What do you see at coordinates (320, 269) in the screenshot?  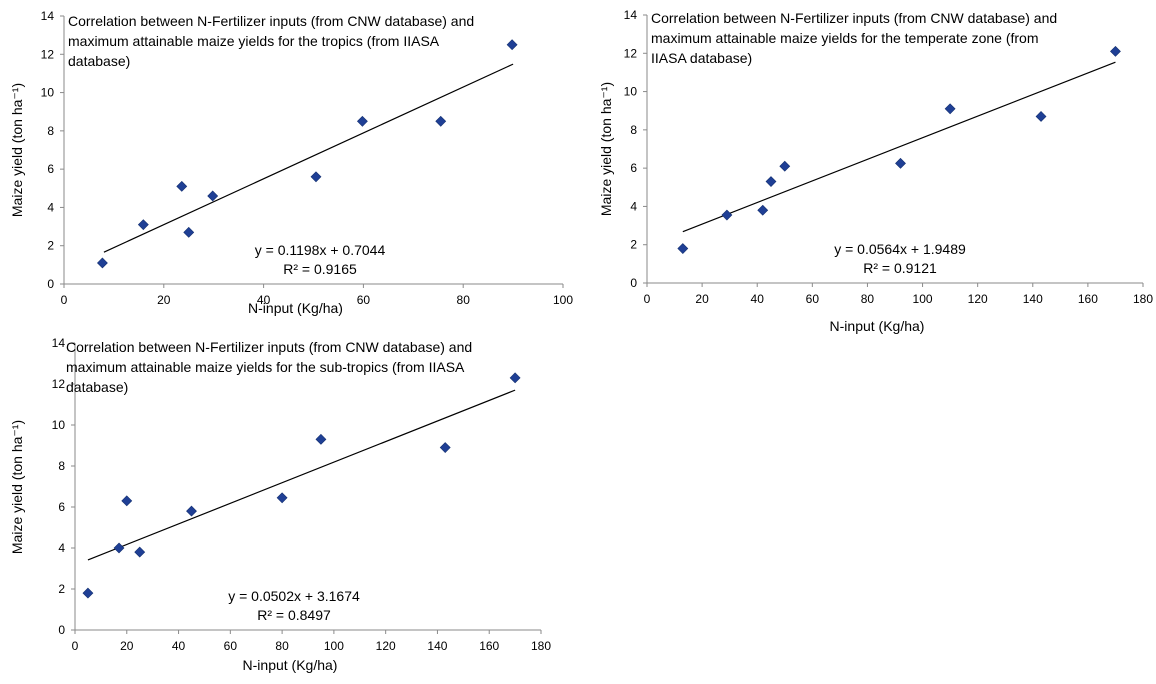 I see `chart-tropics-r-squared: R² = 0.9165` at bounding box center [320, 269].